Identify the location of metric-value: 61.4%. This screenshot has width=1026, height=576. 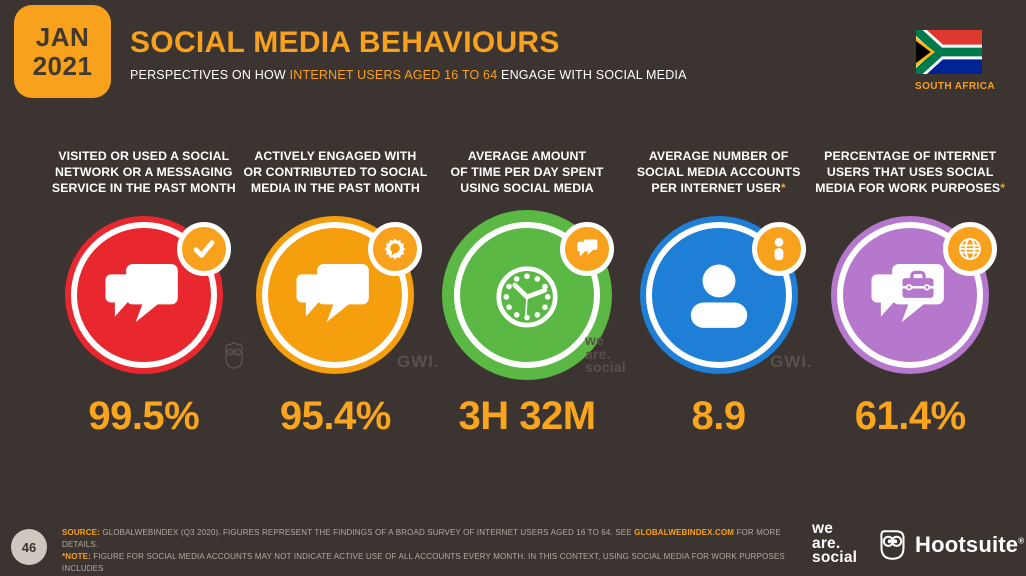
(910, 416).